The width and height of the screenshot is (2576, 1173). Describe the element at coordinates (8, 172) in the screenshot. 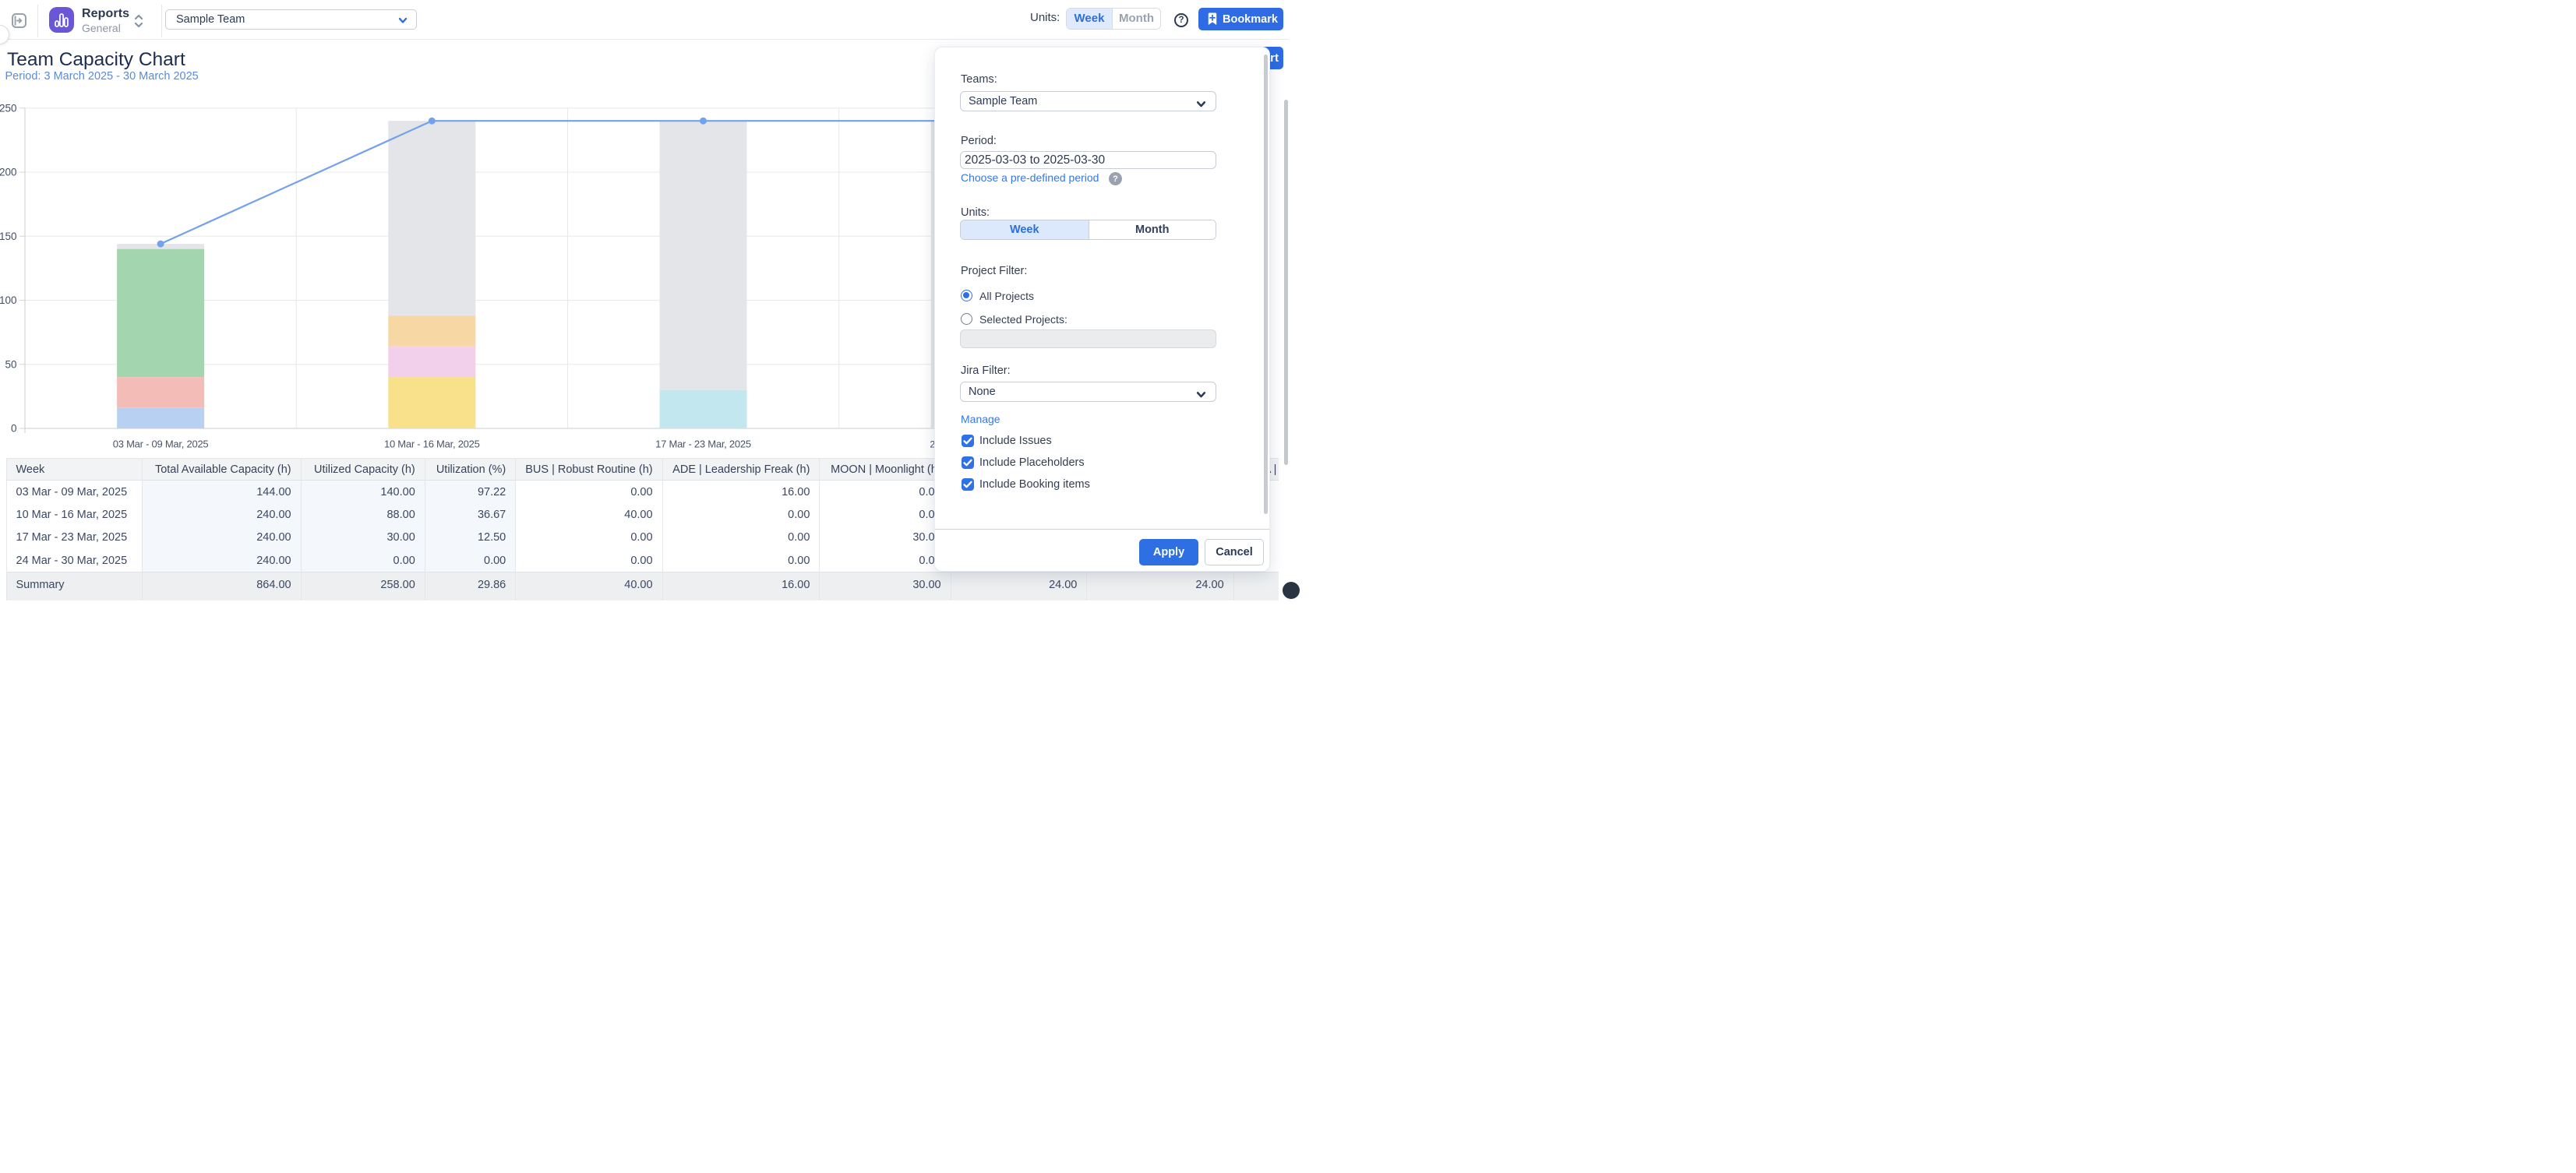

I see `svg-text: 200` at that location.